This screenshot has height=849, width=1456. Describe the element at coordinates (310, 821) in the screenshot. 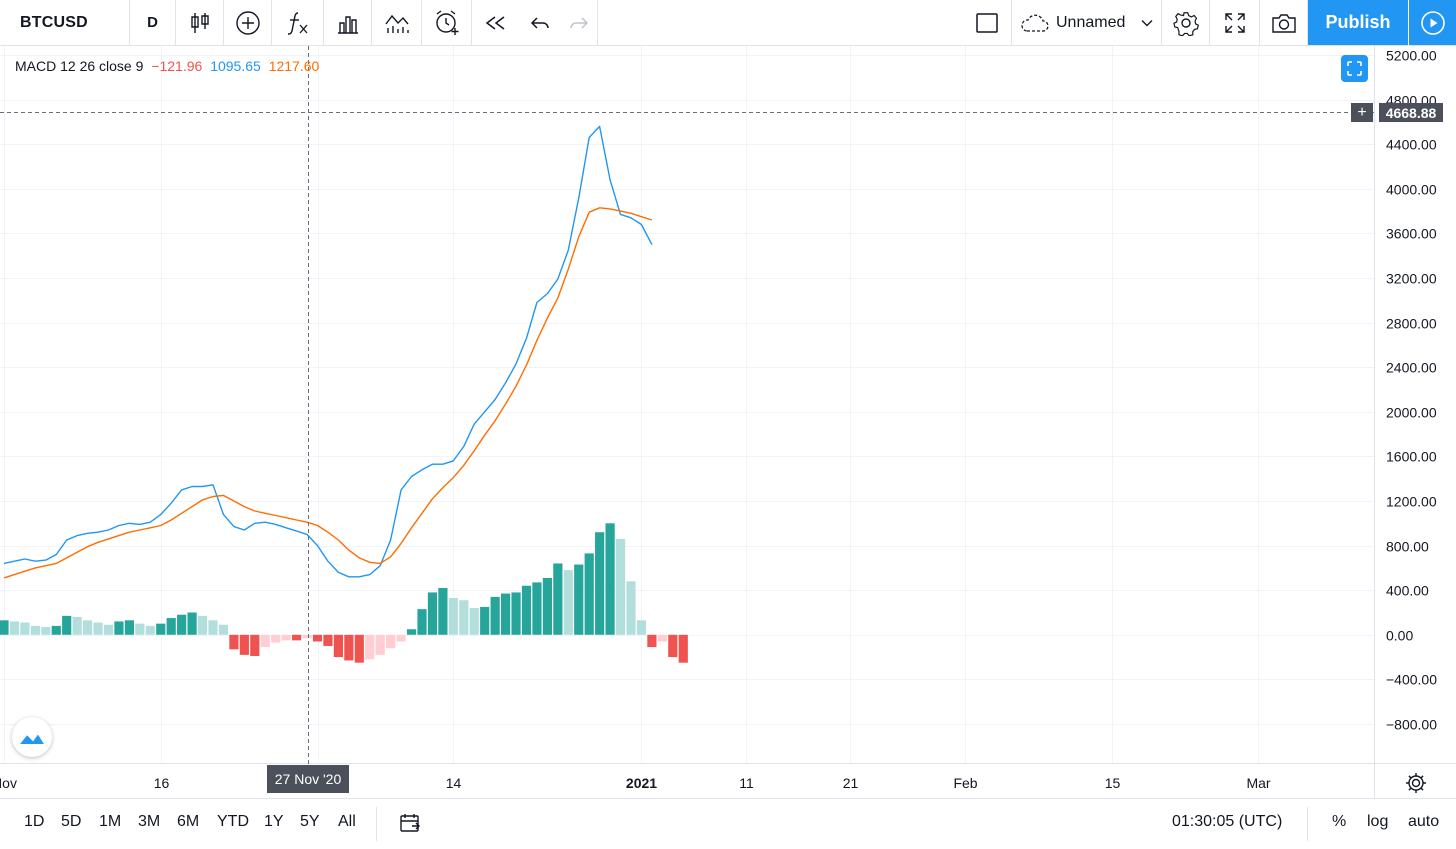

I see `range-button-5y: 5Y` at that location.